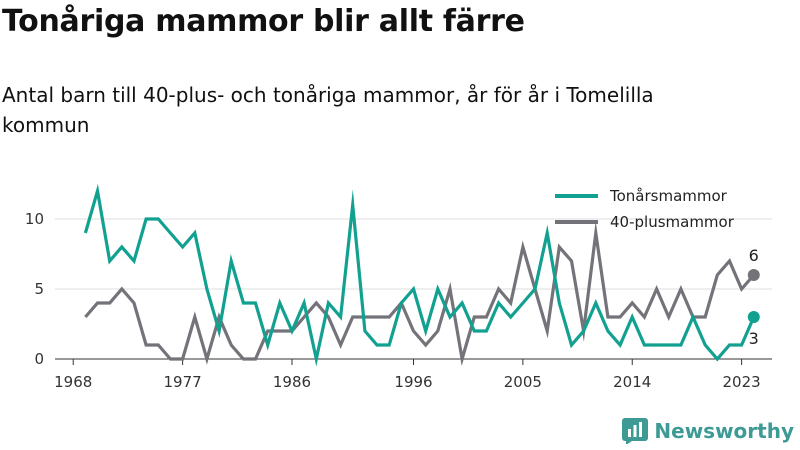 This screenshot has width=800, height=450. I want to click on chart-title: Tonåriga mammor blir allt färre, so click(263, 21).